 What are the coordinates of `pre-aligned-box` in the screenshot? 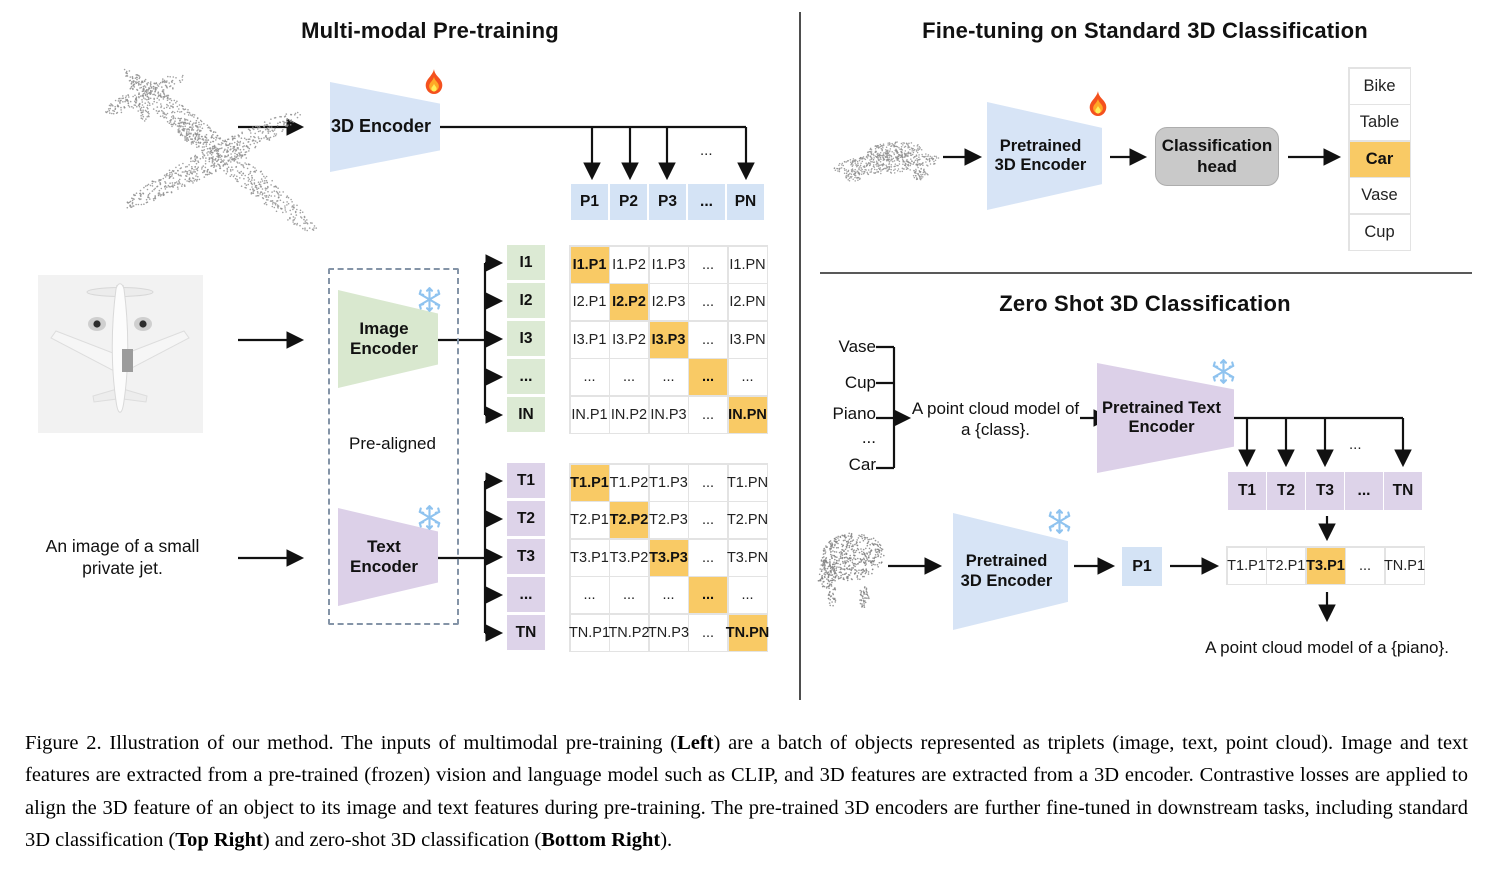 It's located at (393, 446).